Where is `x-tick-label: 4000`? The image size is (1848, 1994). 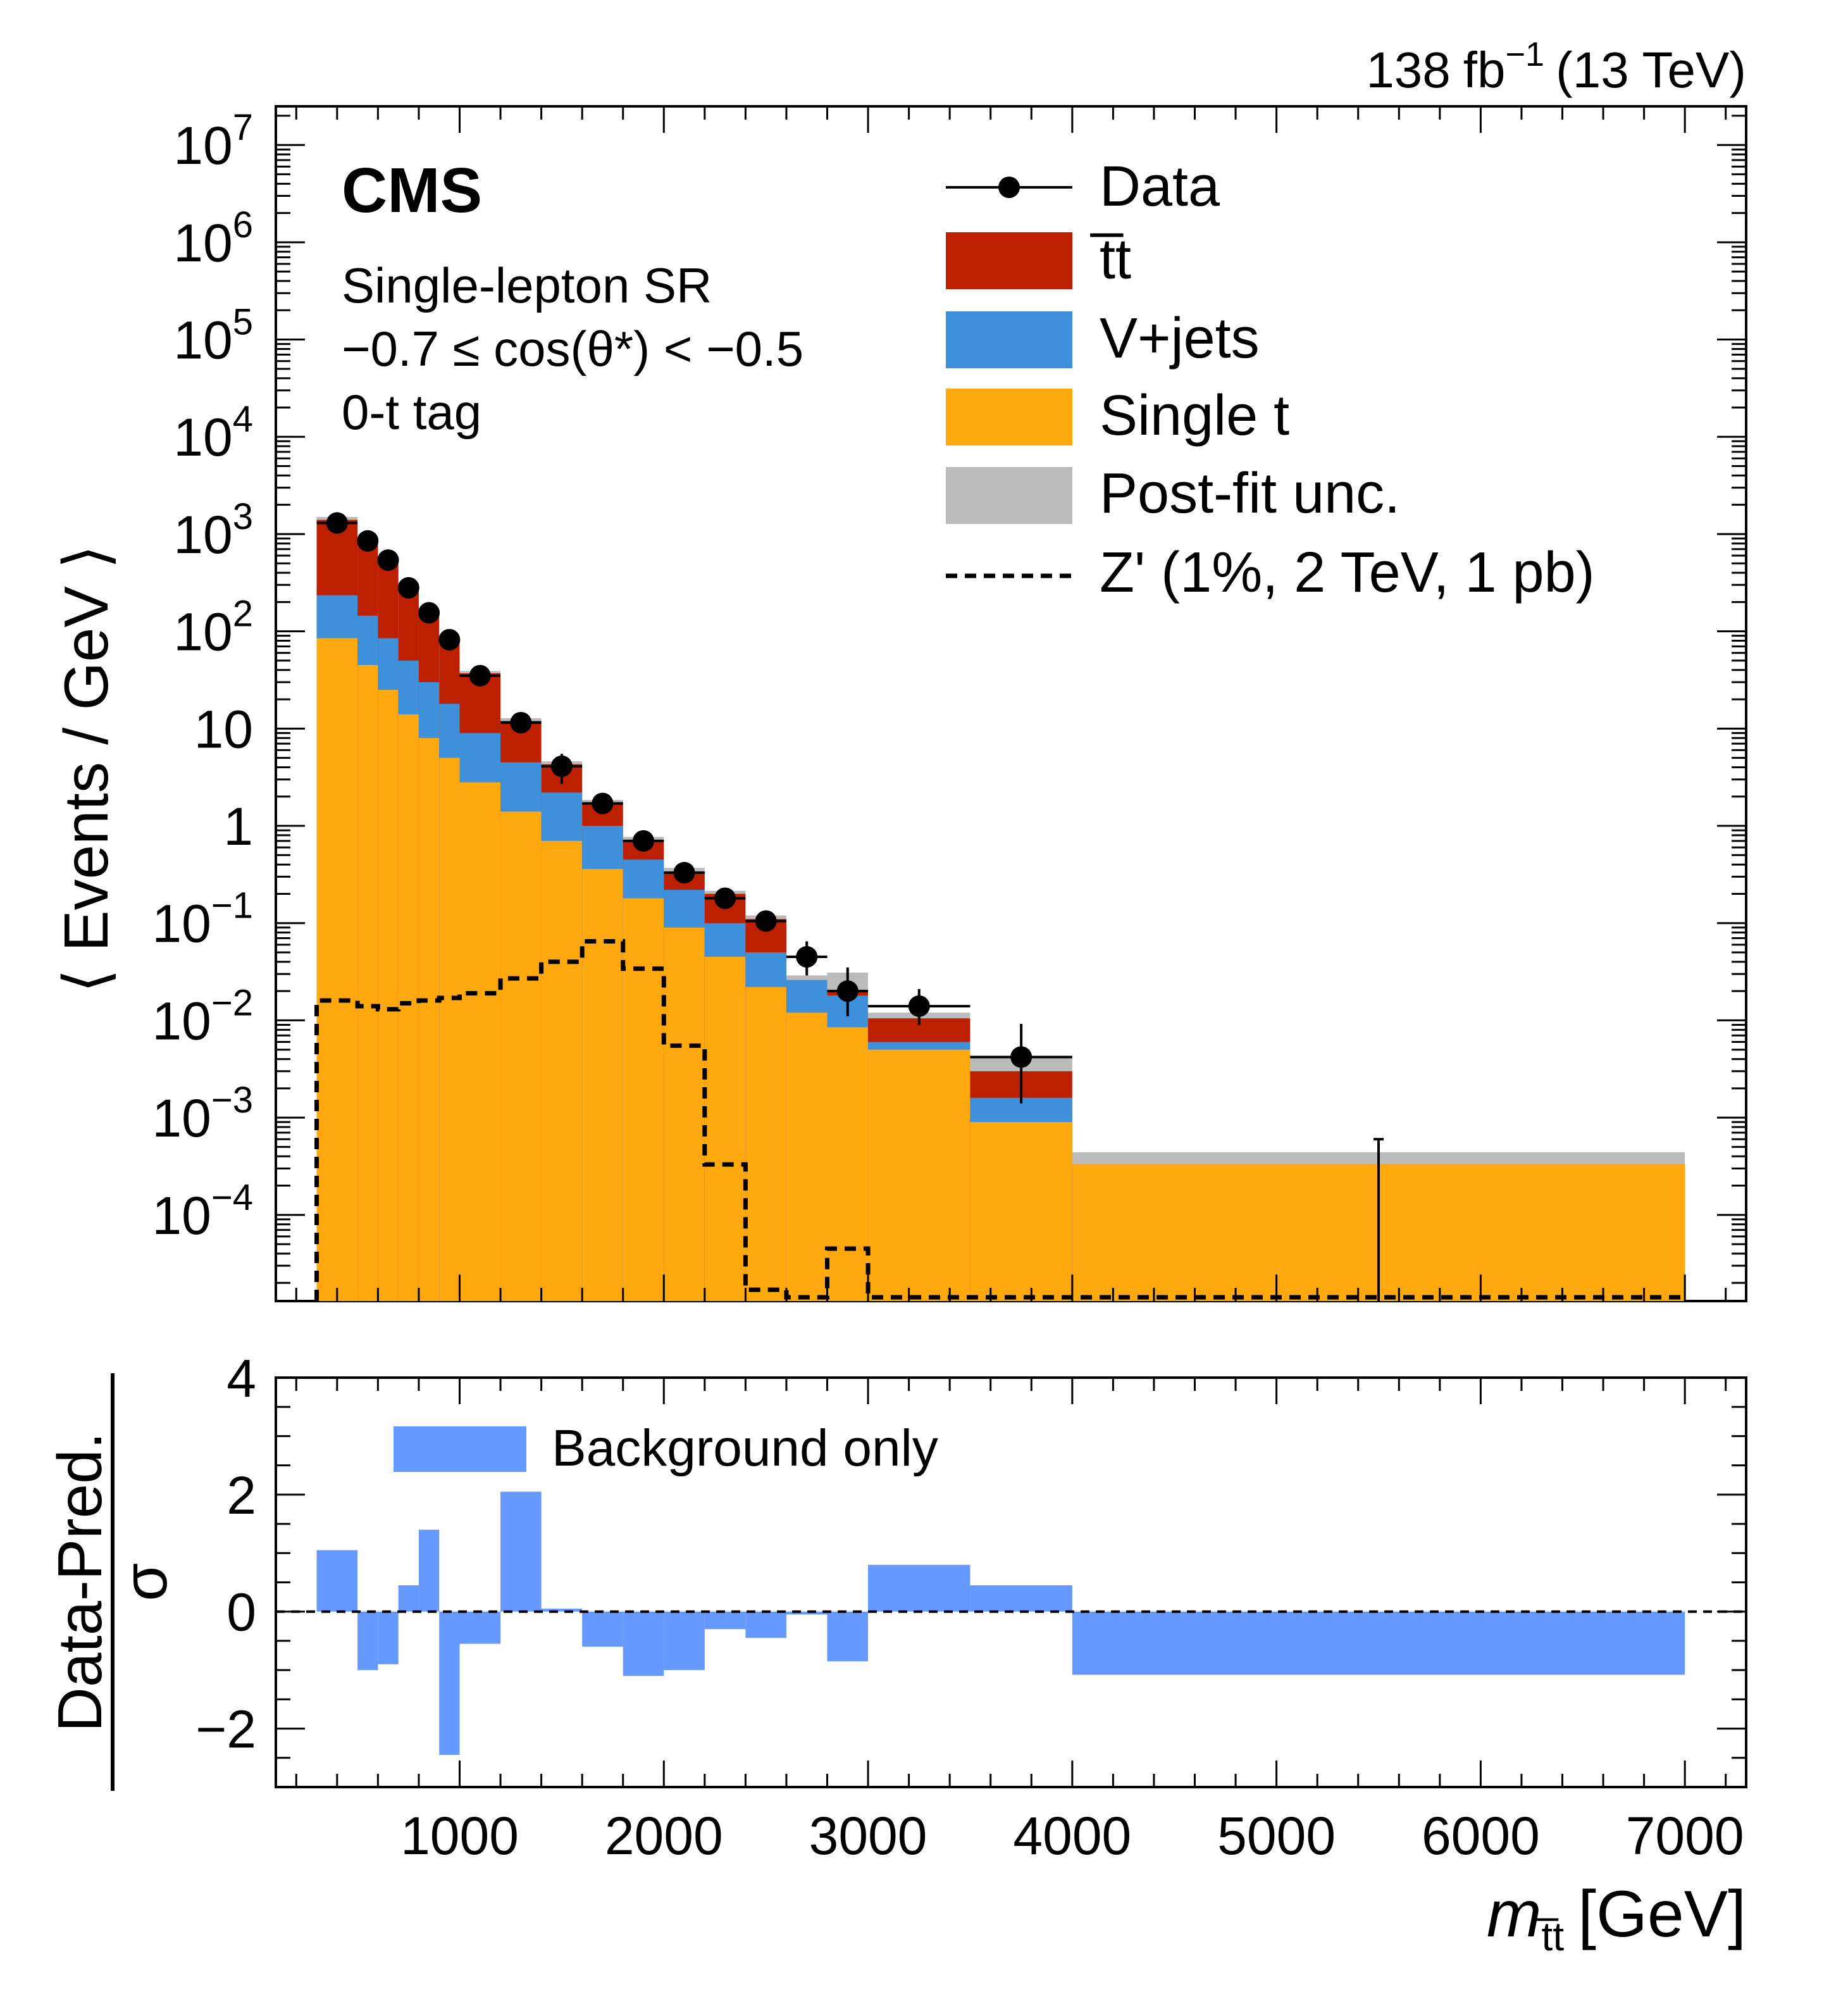 x-tick-label: 4000 is located at coordinates (1072, 1836).